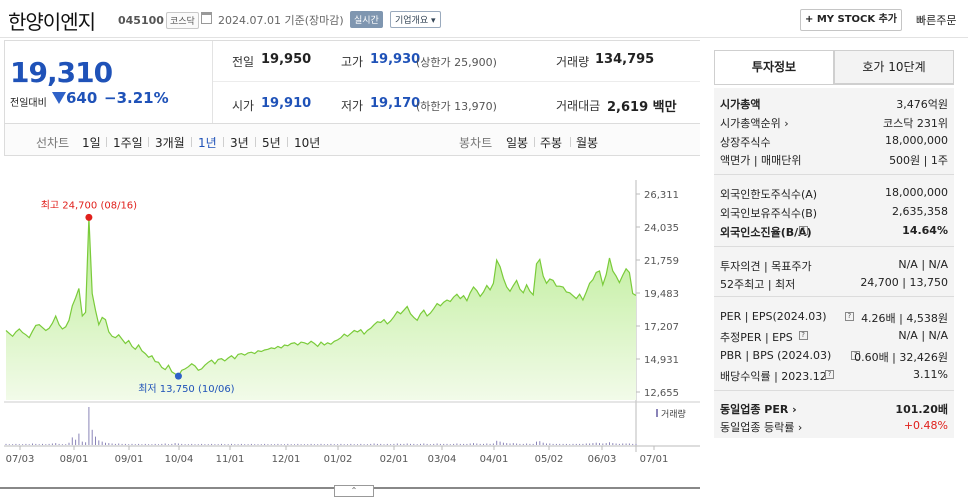  I want to click on period-tab: 5년, so click(271, 143).